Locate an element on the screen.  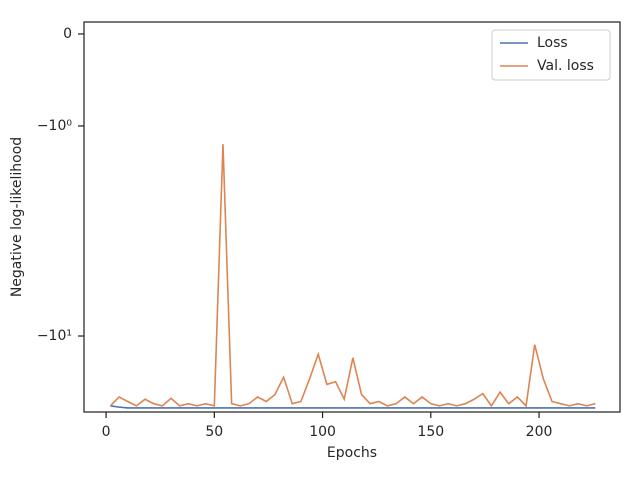
y-tick-label: 0 is located at coordinates (67, 34).